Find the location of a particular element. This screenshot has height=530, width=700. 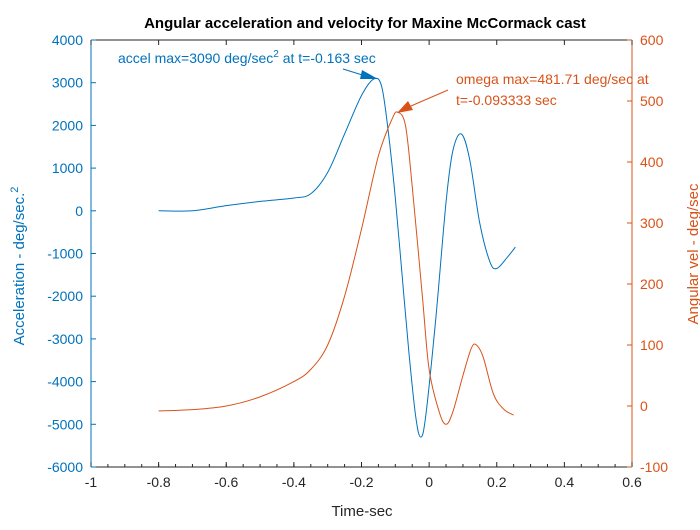

x-tick-label: 0.4 is located at coordinates (565, 482).